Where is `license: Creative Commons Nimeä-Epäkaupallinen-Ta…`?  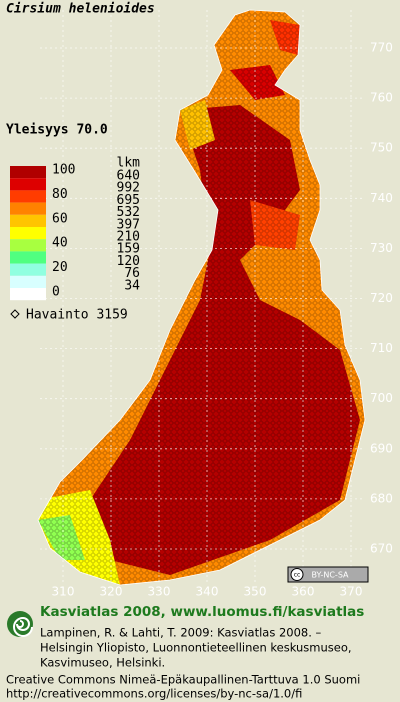 license: Creative Commons Nimeä-Epäkaupallinen-Ta… is located at coordinates (183, 680).